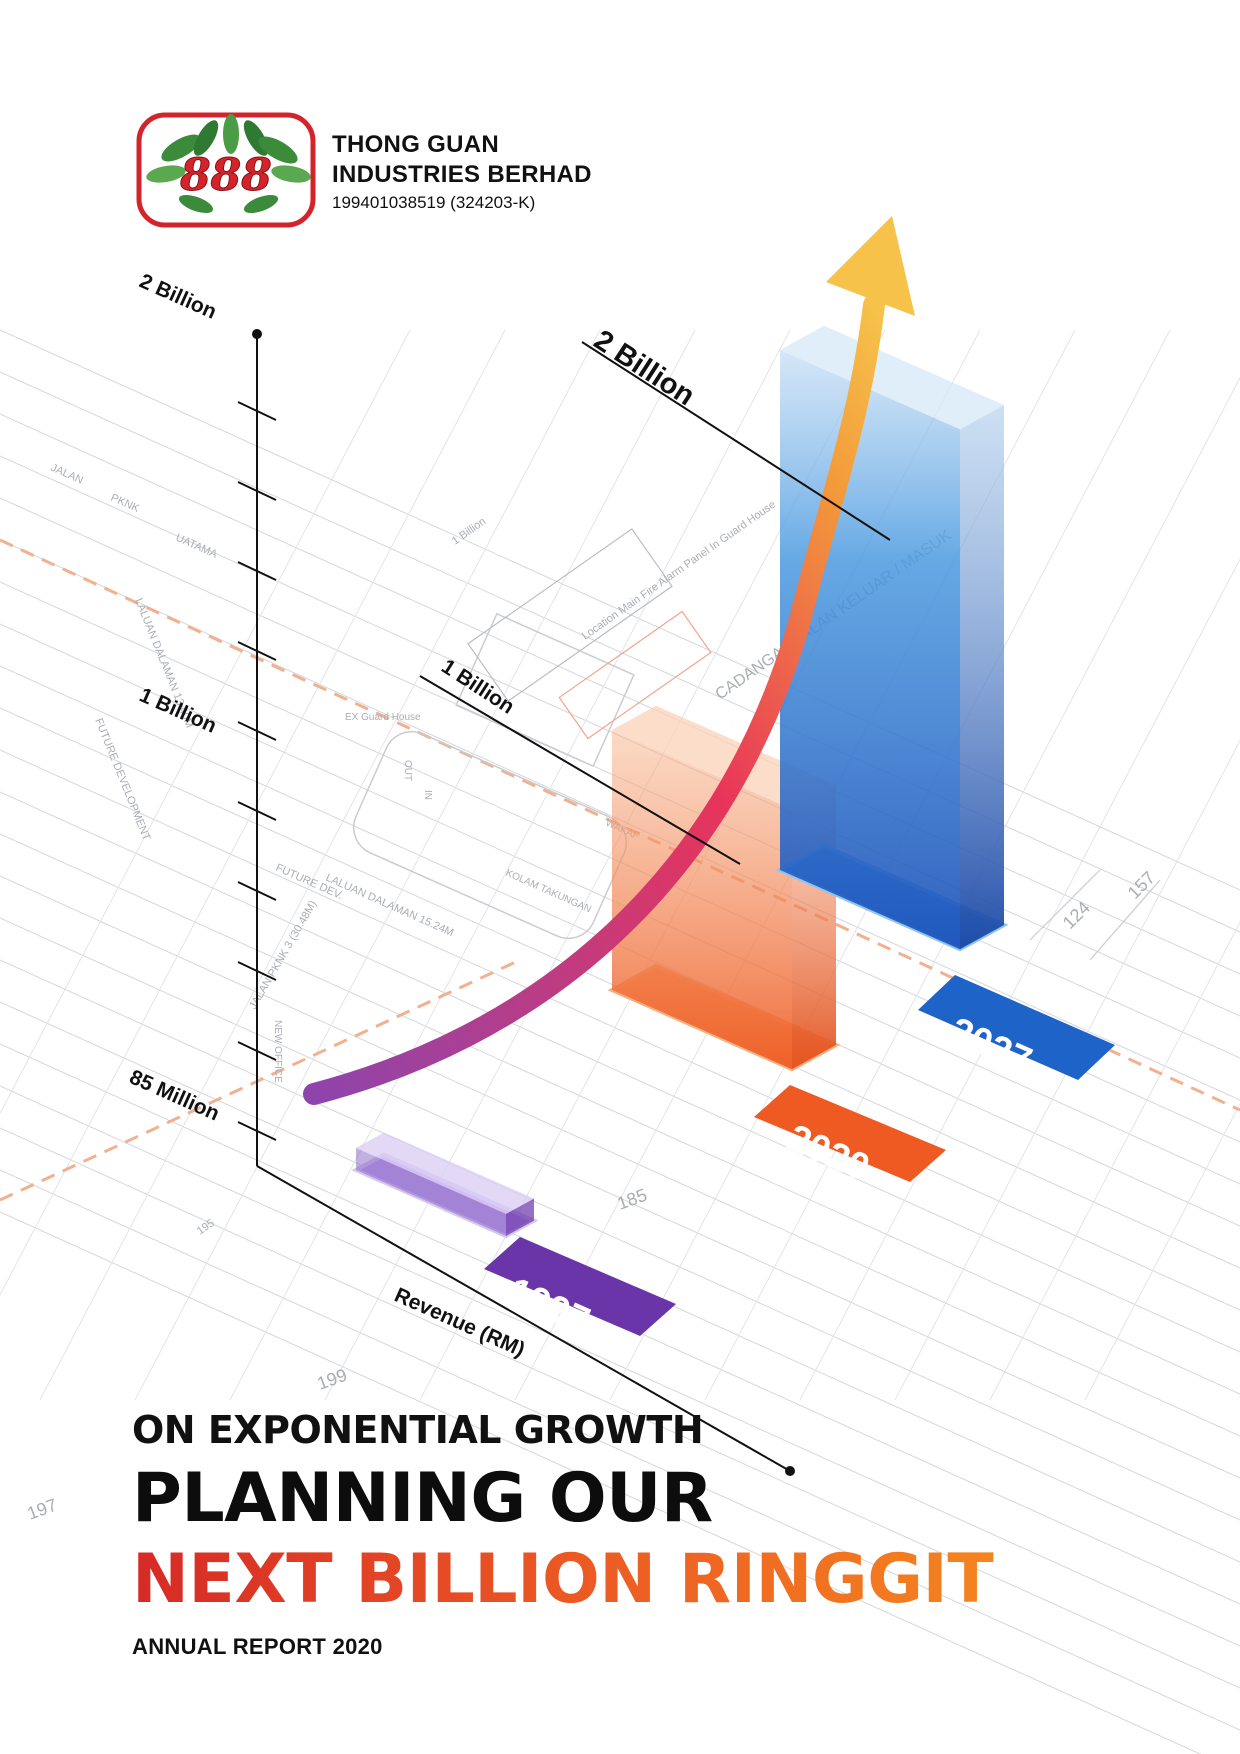 The image size is (1240, 1754). What do you see at coordinates (982, 677) in the screenshot?
I see `bar-side-2027` at bounding box center [982, 677].